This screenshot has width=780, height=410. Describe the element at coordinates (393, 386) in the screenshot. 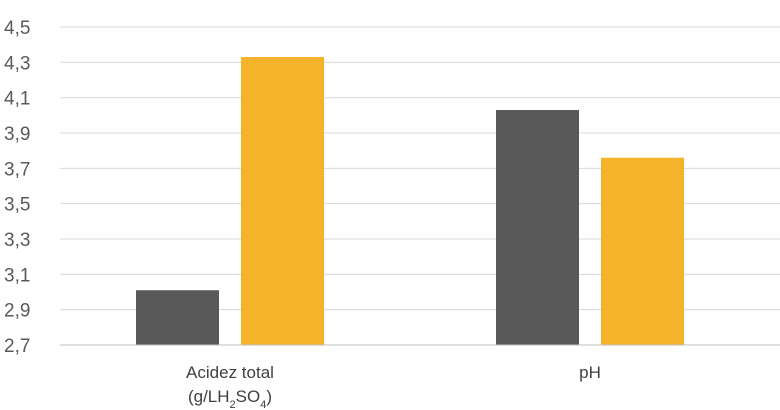

I see `category-labels: Acidez total (g/LH2SO4) pH` at that location.